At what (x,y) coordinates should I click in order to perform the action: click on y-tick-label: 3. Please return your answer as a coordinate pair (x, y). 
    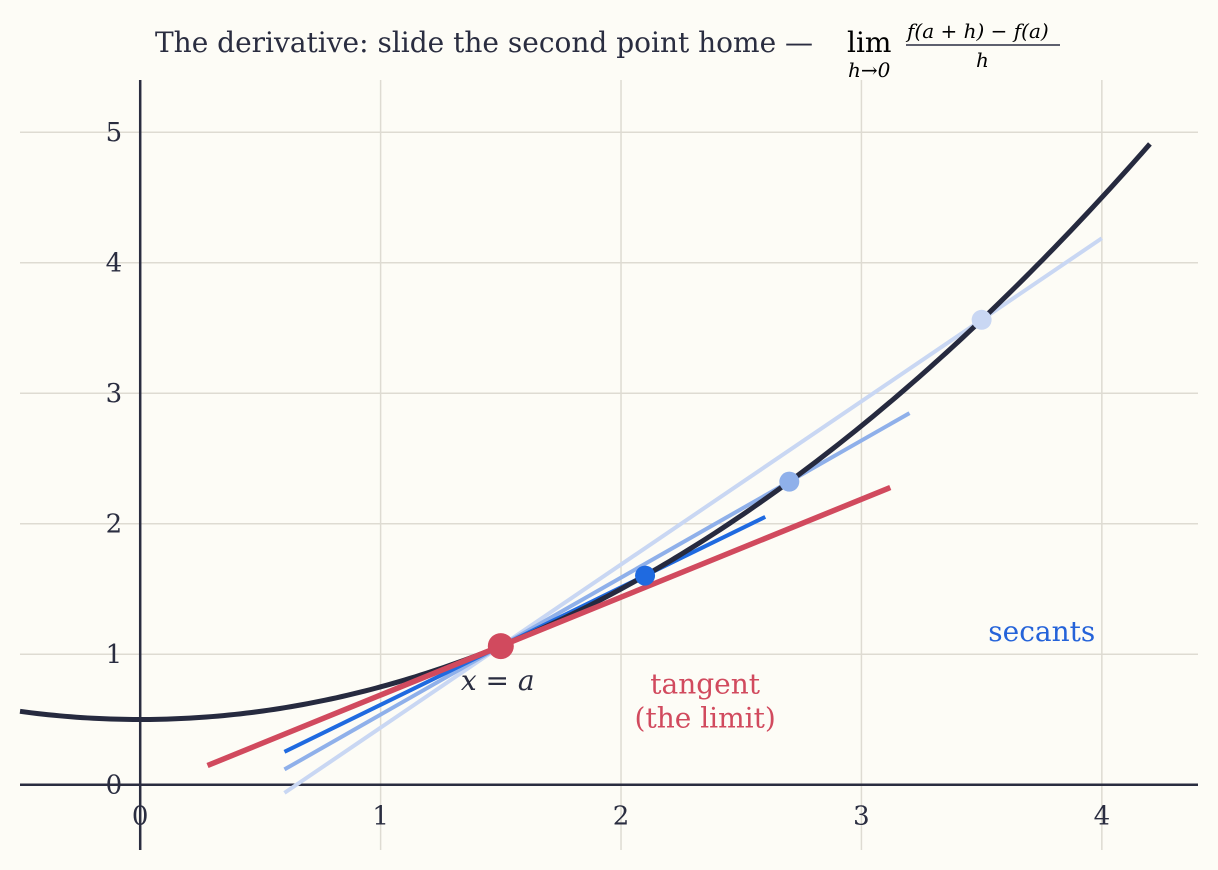
    Looking at the image, I should click on (114, 394).